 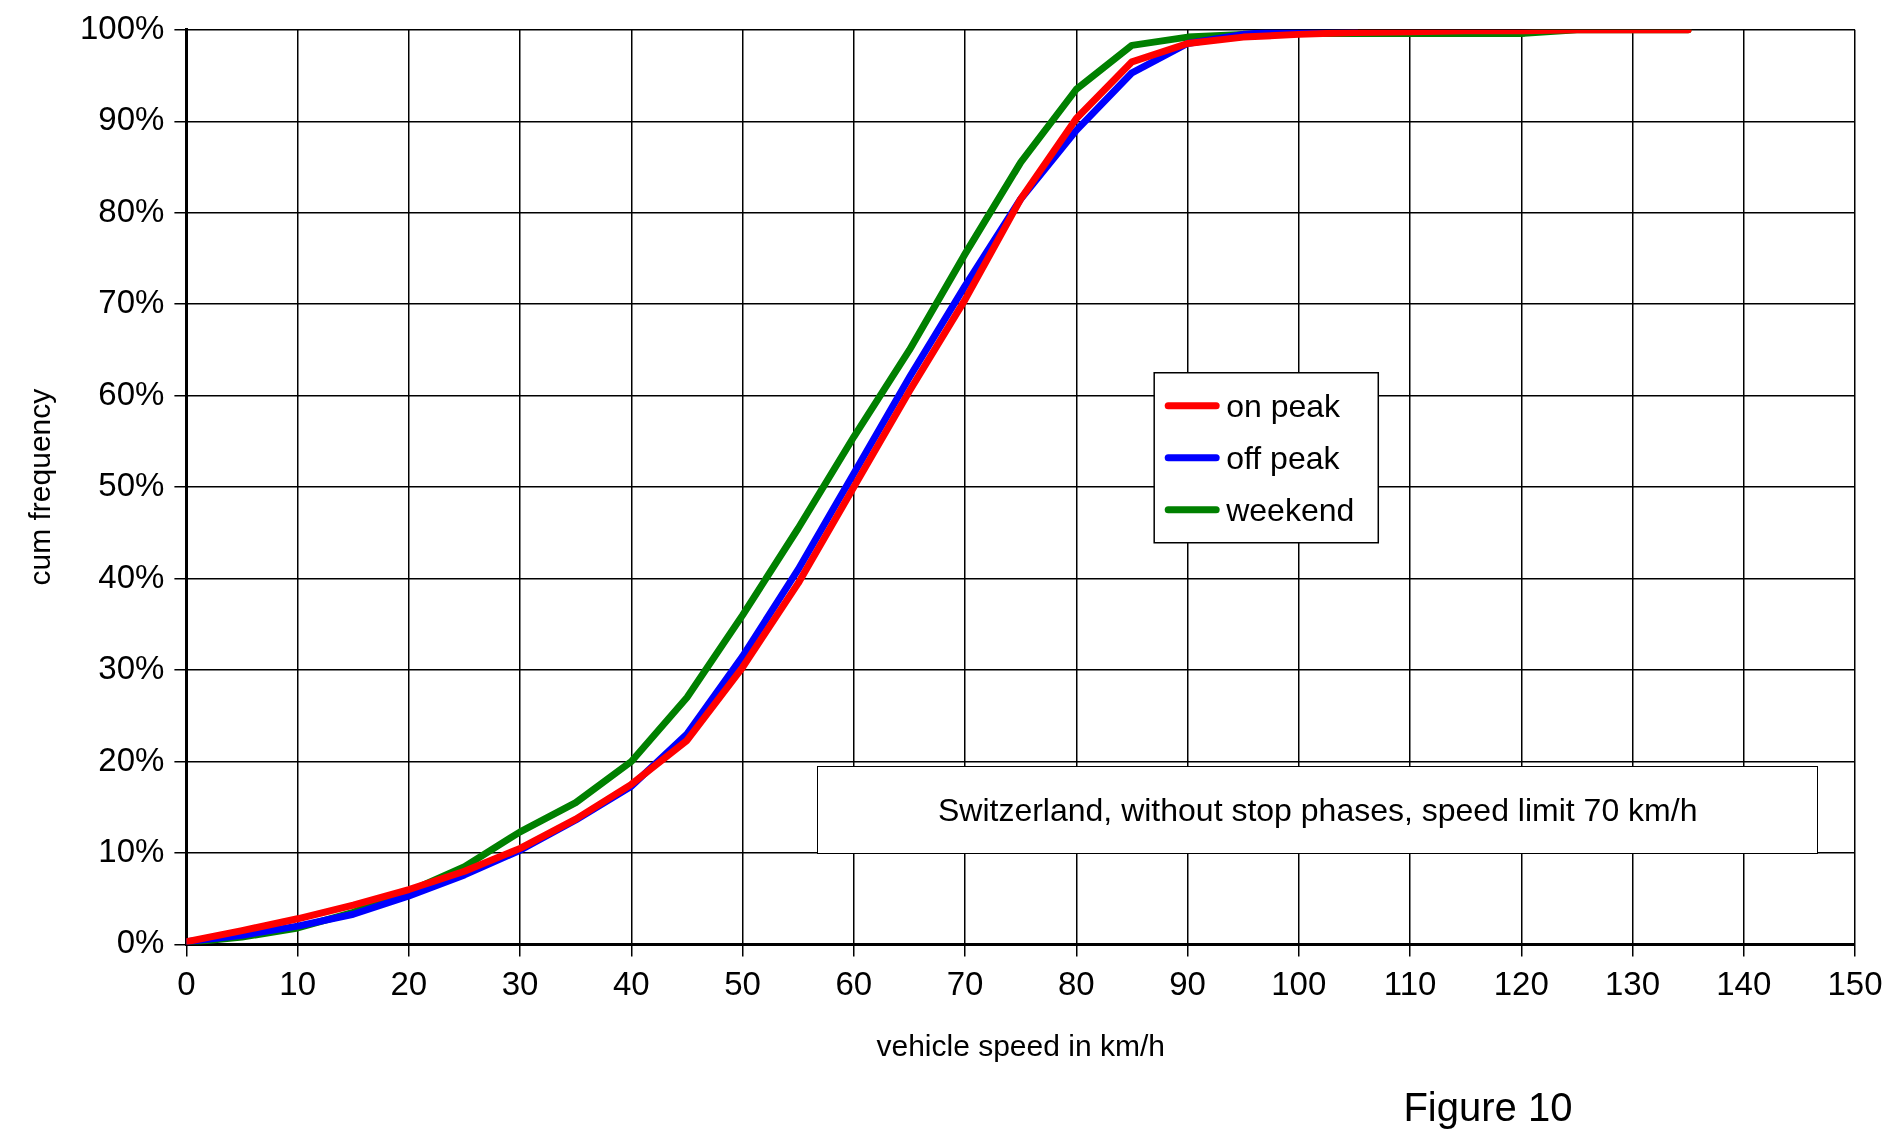 I want to click on y-tick-label: 10%, so click(x=131, y=851).